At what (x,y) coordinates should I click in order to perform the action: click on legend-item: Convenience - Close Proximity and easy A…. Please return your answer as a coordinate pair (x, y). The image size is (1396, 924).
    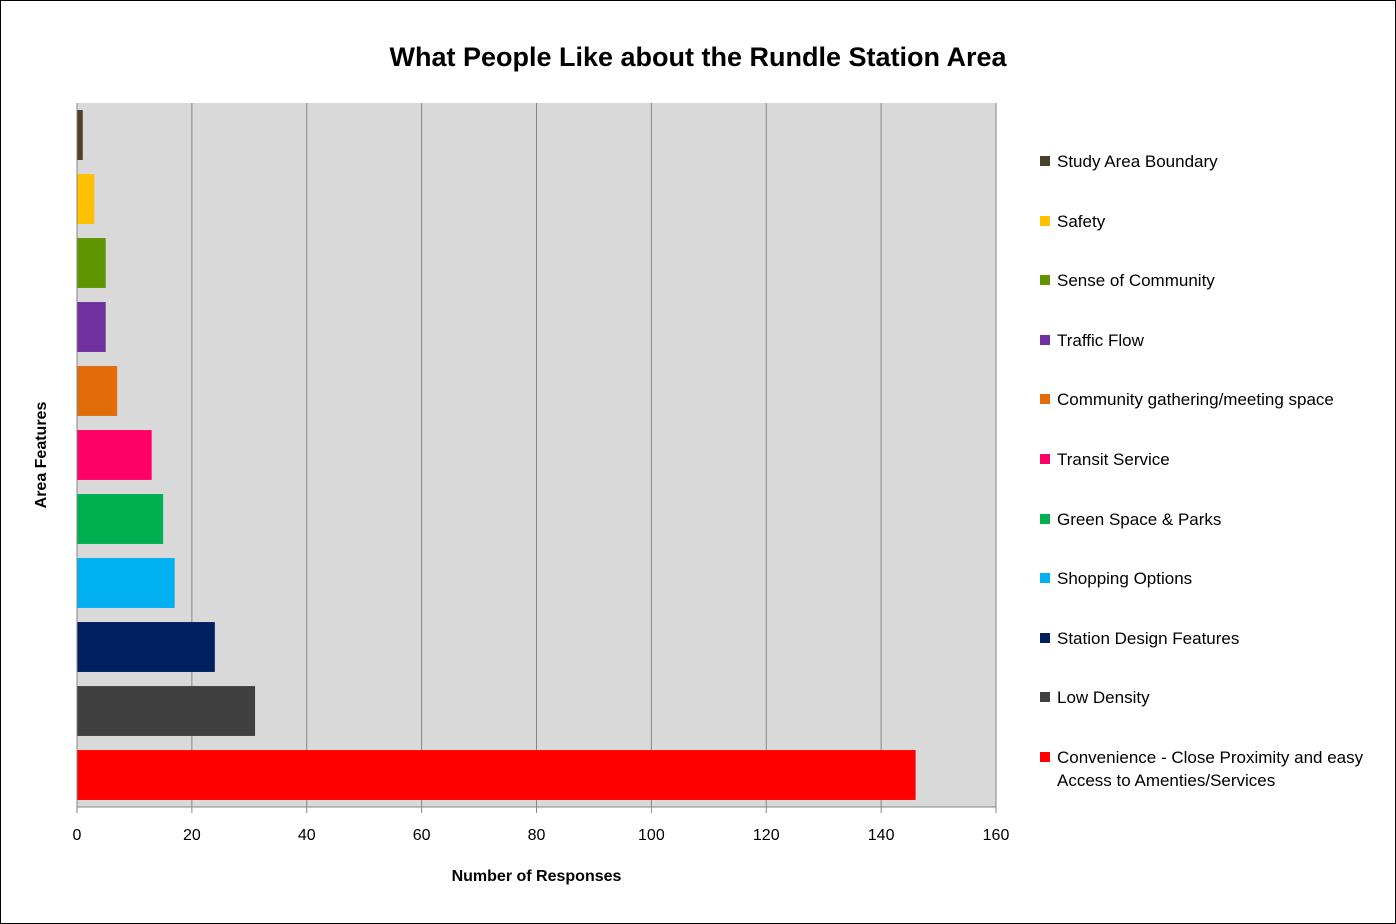
    Looking at the image, I should click on (1205, 769).